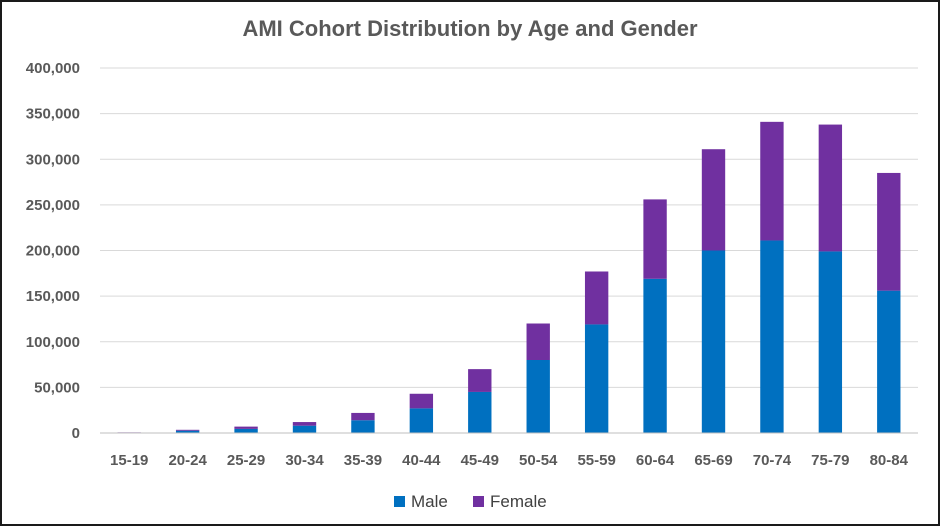  What do you see at coordinates (53, 342) in the screenshot?
I see `y-tick-label: 100,000` at bounding box center [53, 342].